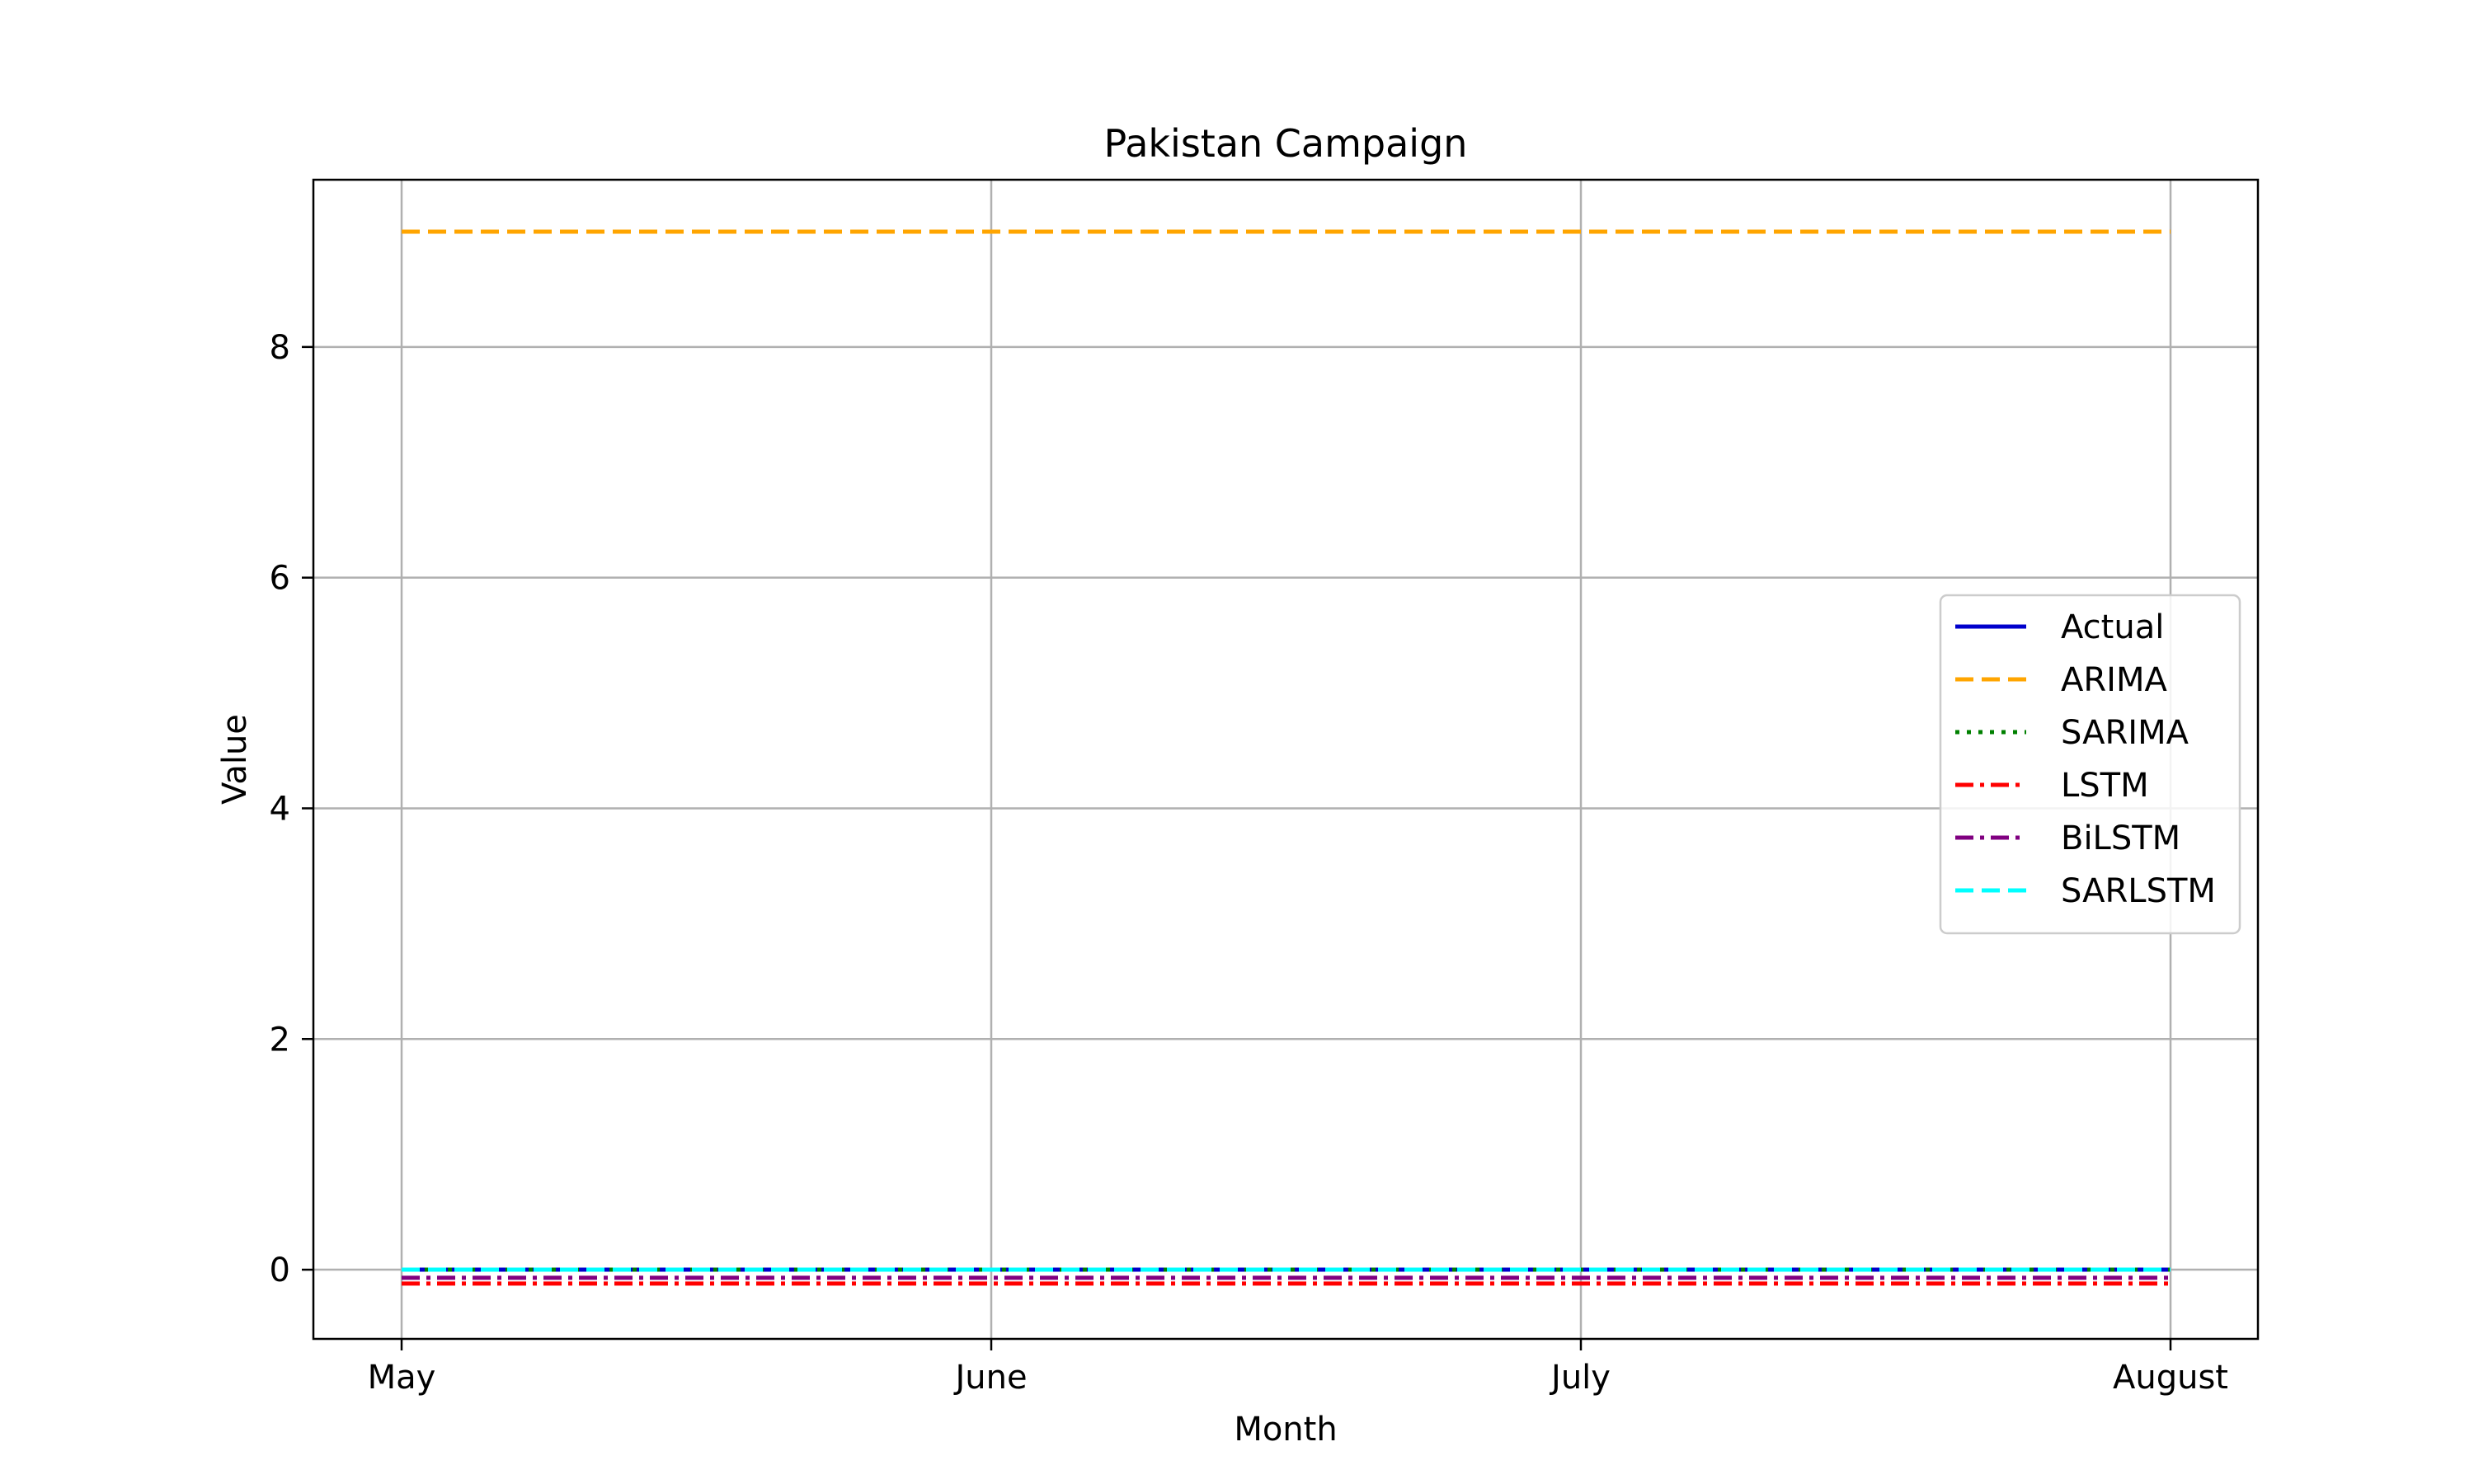  I want to click on legend-label-actual: Actual, so click(2112, 627).